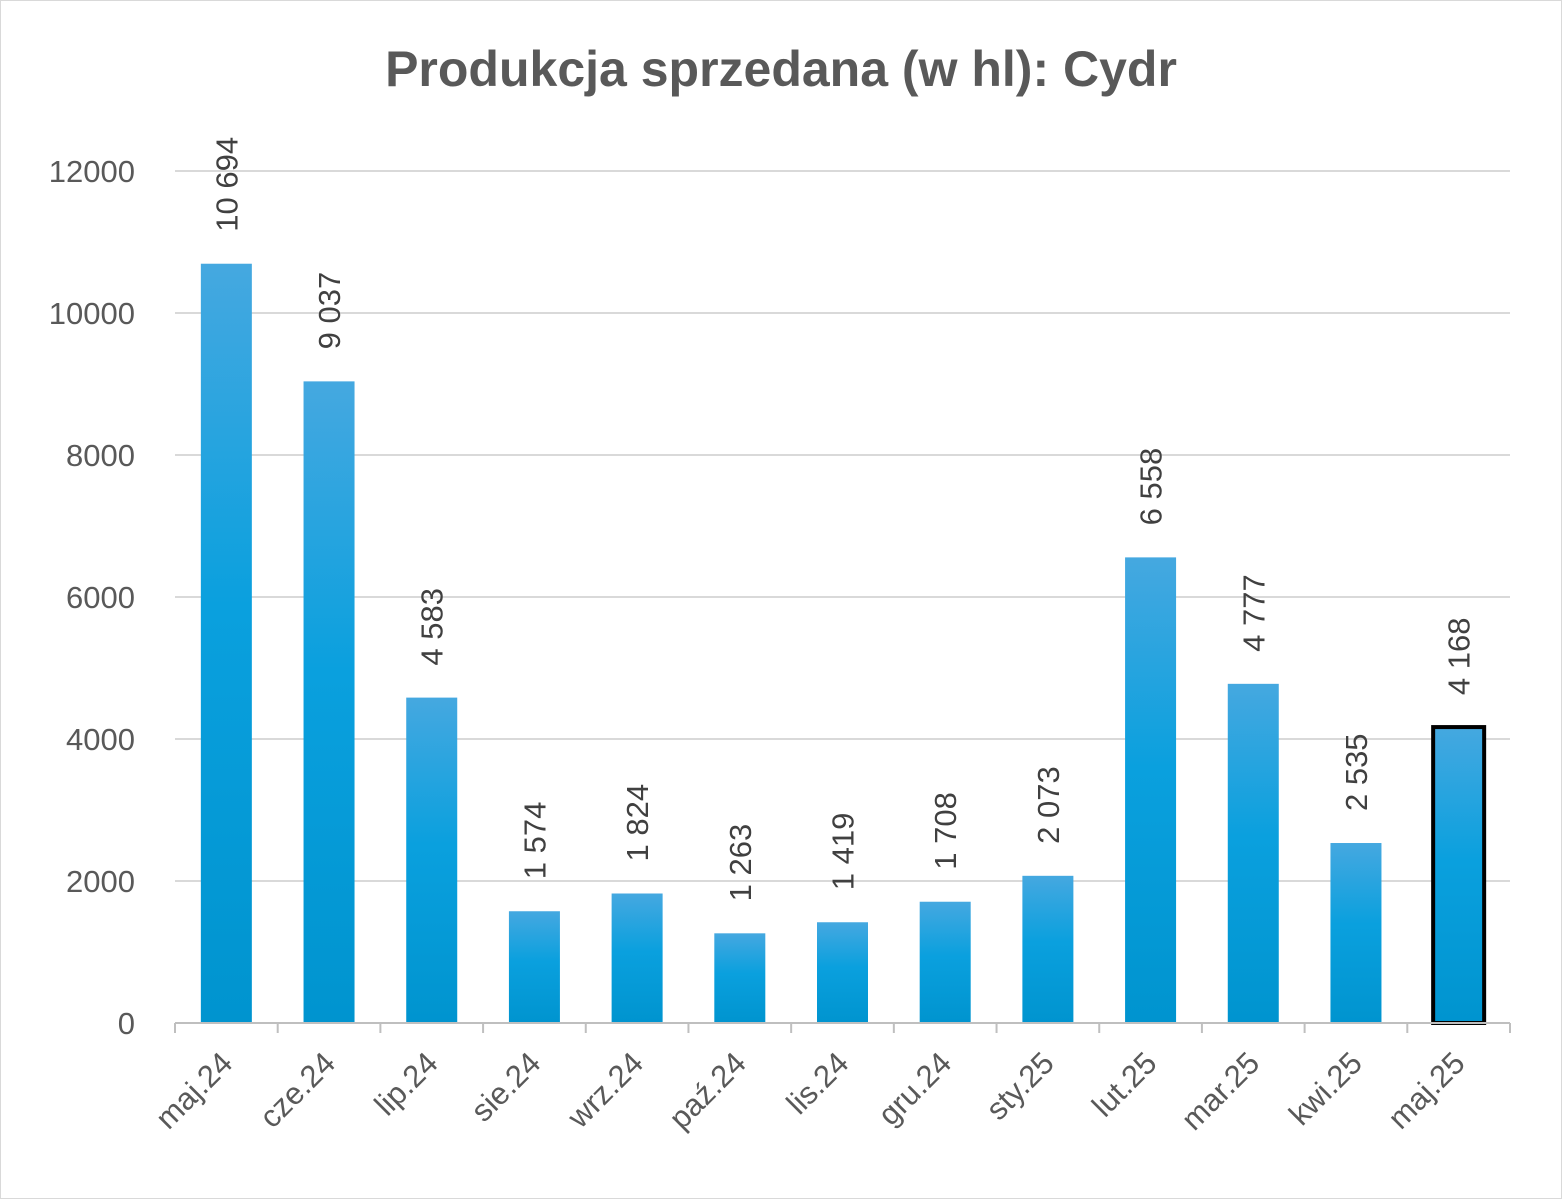  Describe the element at coordinates (100, 739) in the screenshot. I see `y-tick-label: 4000` at that location.